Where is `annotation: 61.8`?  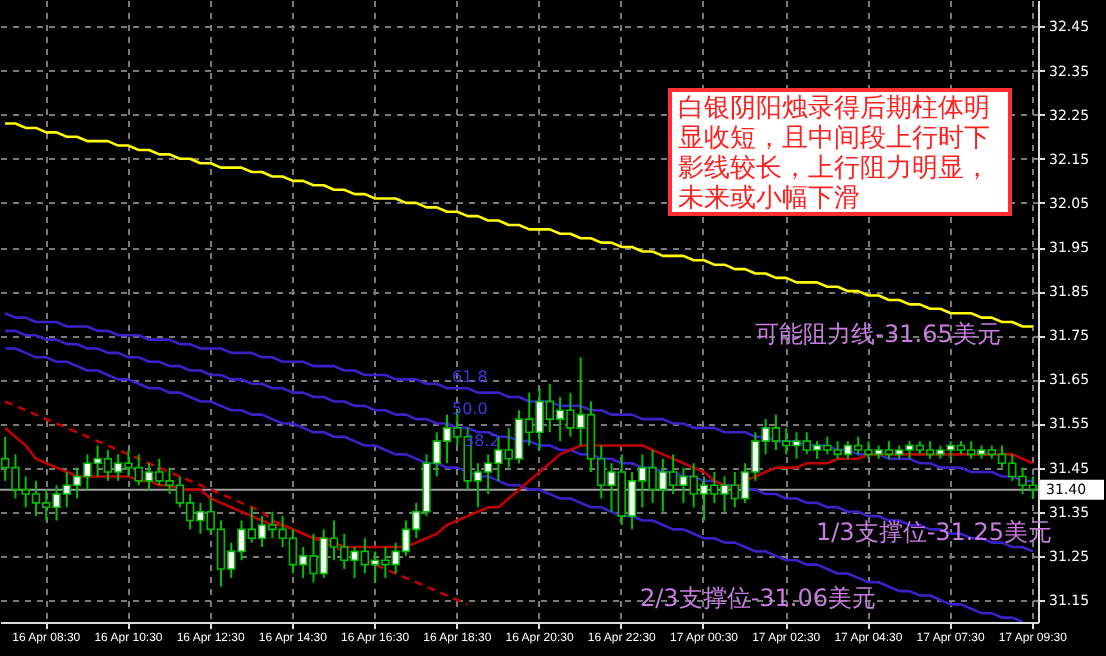
annotation: 61.8 is located at coordinates (470, 377).